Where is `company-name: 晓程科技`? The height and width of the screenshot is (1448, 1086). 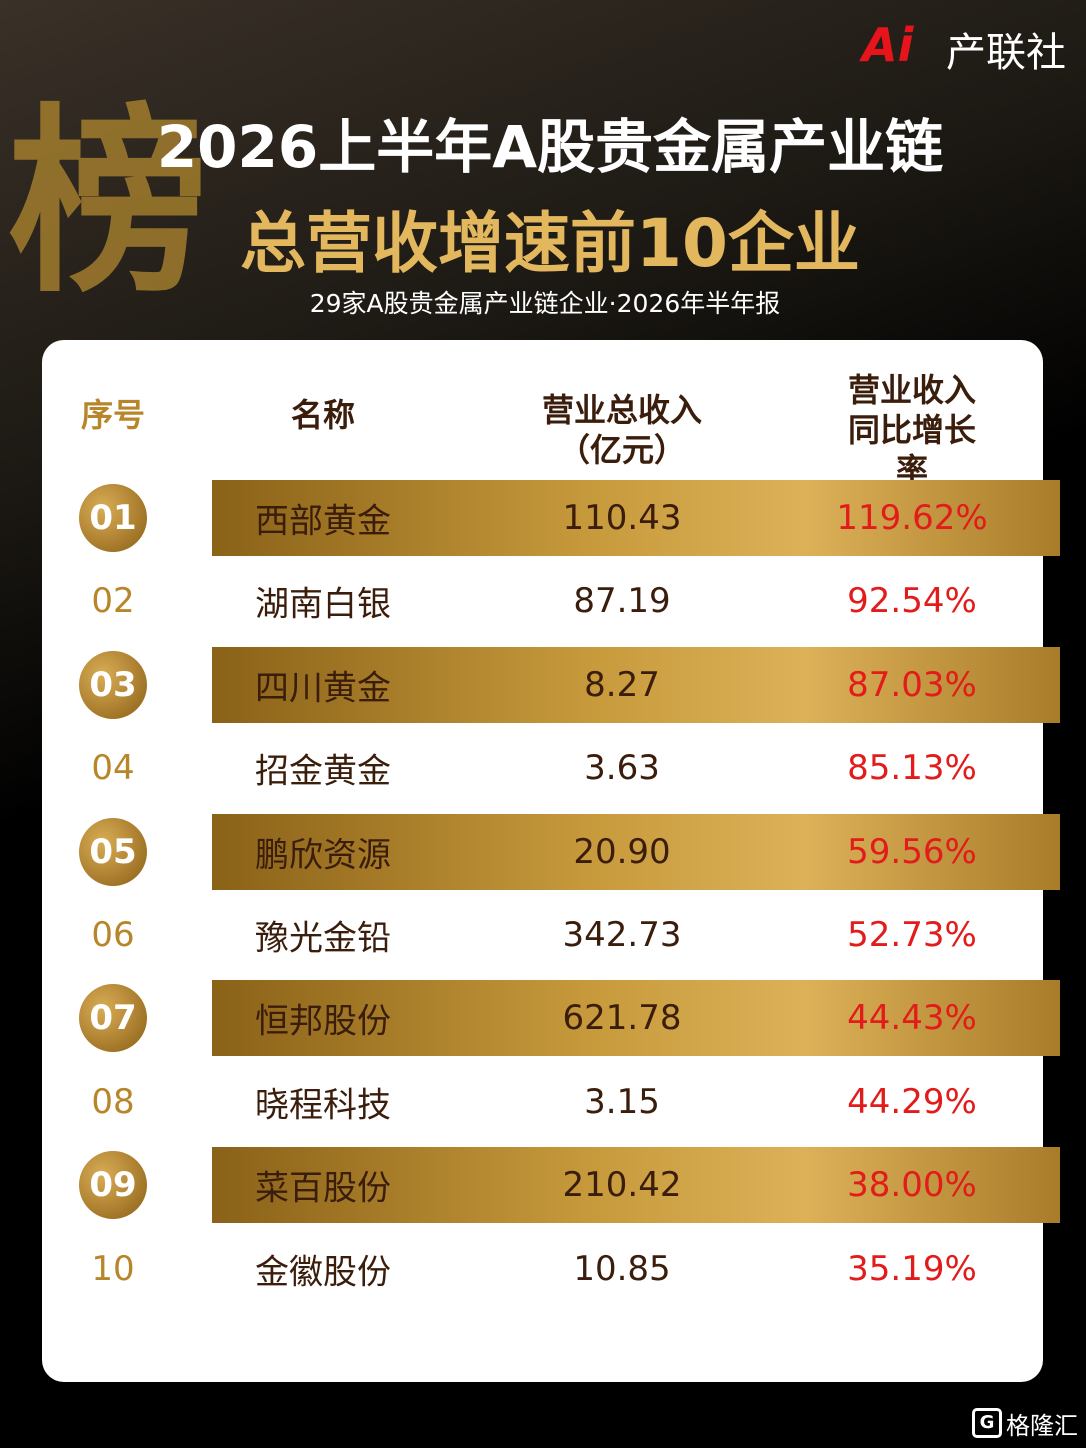 company-name: 晓程科技 is located at coordinates (323, 1105).